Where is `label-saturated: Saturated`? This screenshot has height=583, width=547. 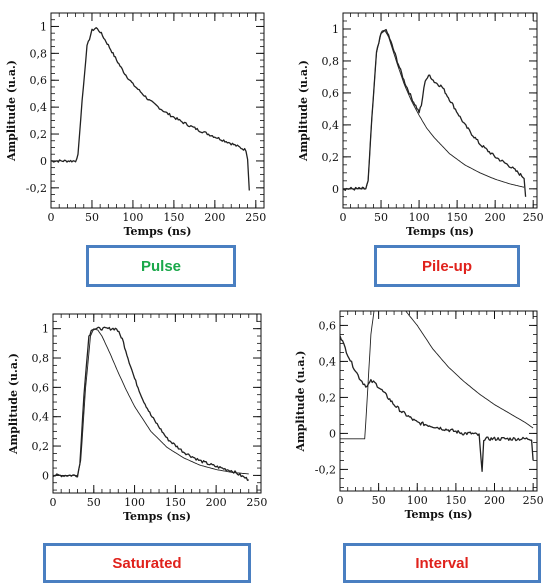
label-saturated: Saturated is located at coordinates (147, 563).